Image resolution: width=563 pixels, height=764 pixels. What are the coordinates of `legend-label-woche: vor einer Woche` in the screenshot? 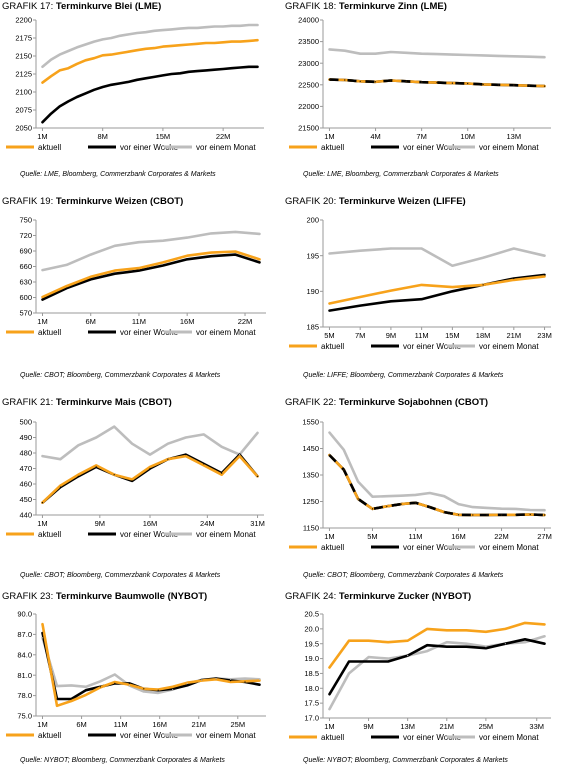 It's located at (149, 147).